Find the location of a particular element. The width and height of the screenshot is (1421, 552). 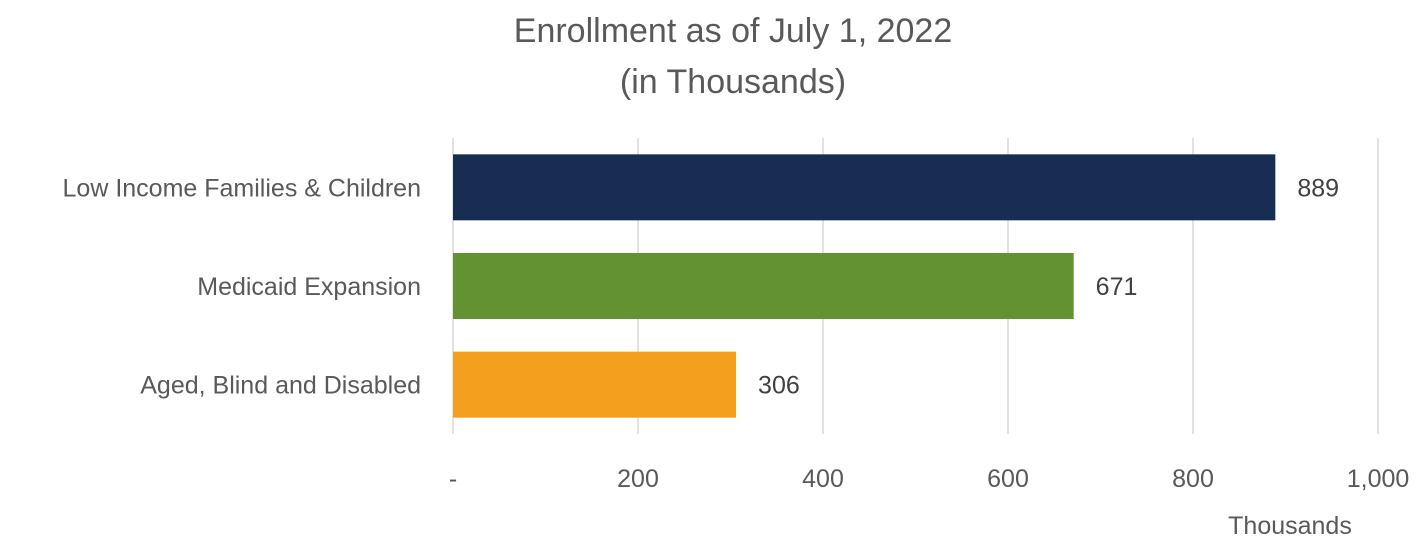

x-tick-label: 800 is located at coordinates (1193, 479).